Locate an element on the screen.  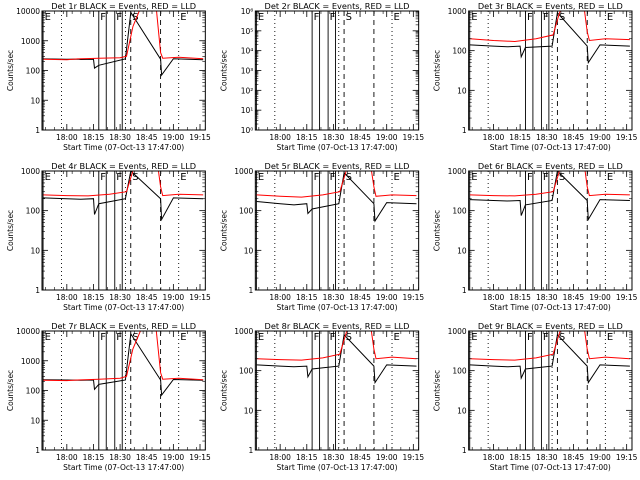
chart-title: Det 7r BLACK = Events, RED = LLD is located at coordinates (123, 326).